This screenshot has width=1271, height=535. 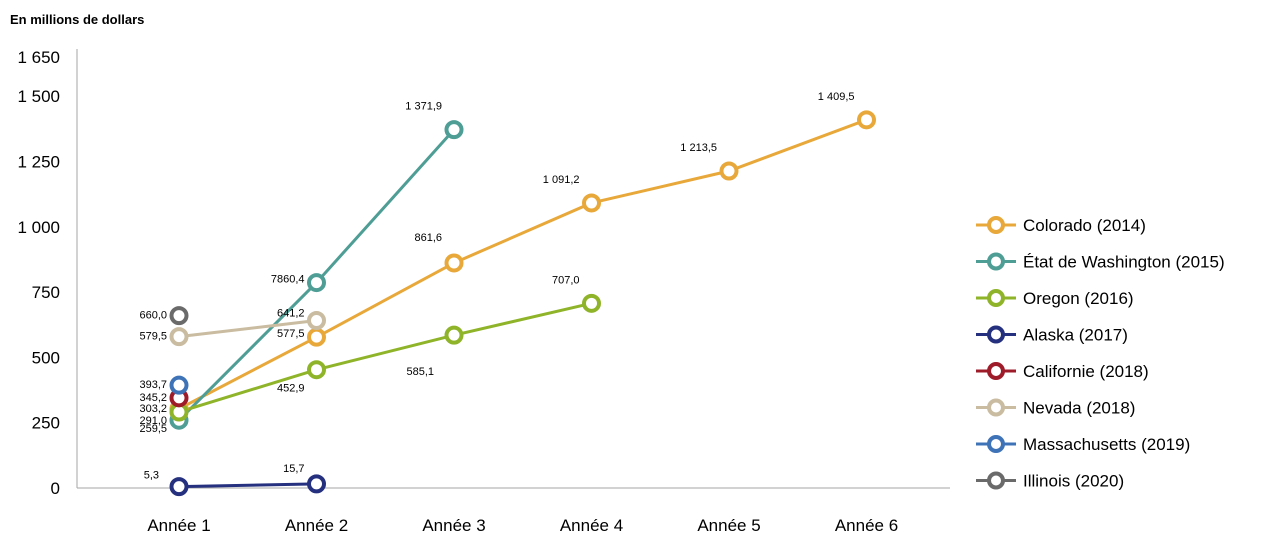 I want to click on x-tick-label: Année 5, so click(x=728, y=525).